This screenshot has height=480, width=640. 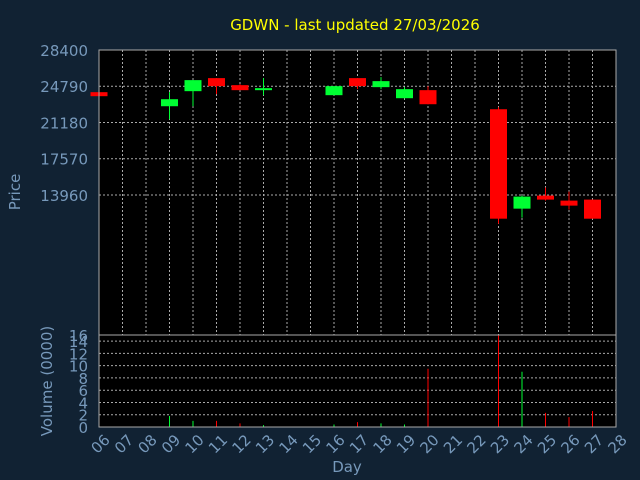 I want to click on volume-tick-label: 14, so click(x=78, y=342).